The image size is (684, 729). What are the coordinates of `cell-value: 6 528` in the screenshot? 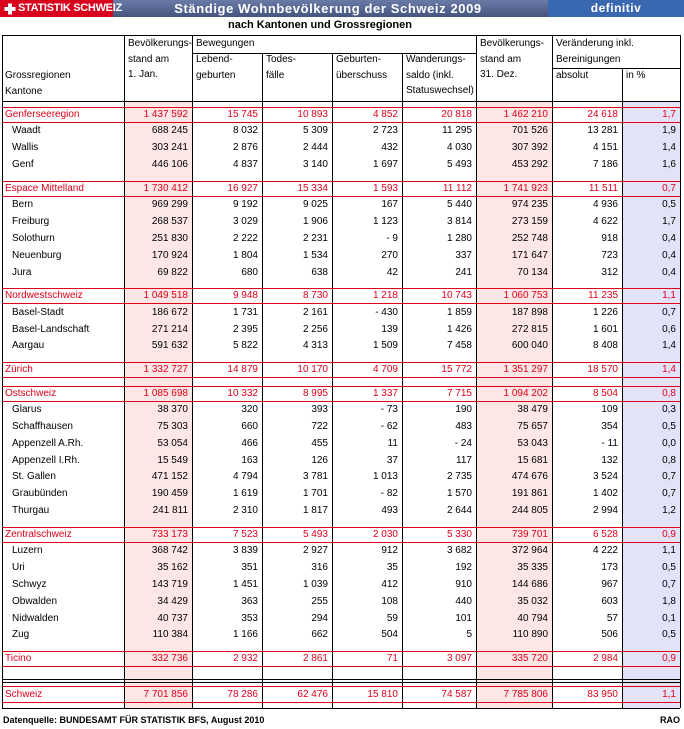 It's located at (605, 534).